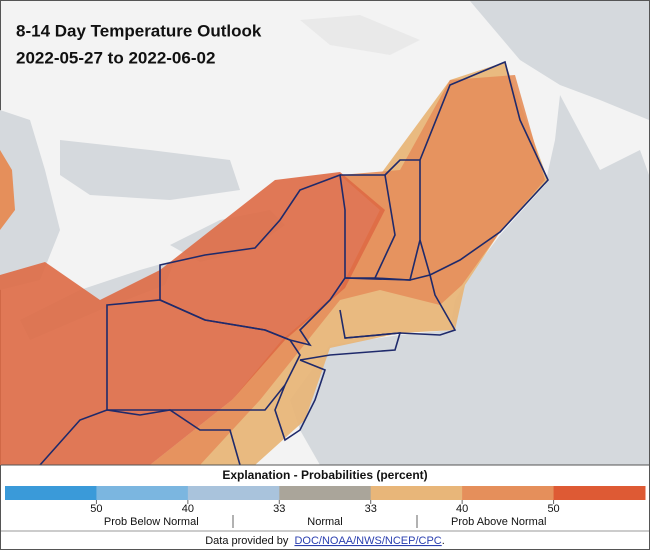  Describe the element at coordinates (247, 541) in the screenshot. I see `credit-prefix: Data provided by` at that location.